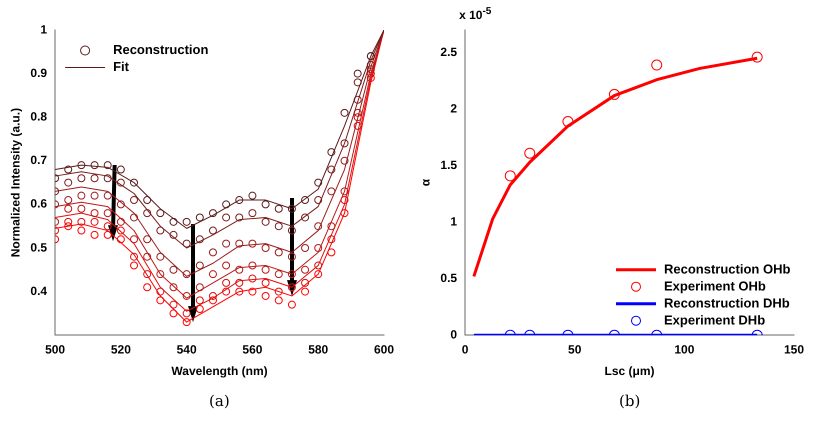 Image resolution: width=819 pixels, height=428 pixels. What do you see at coordinates (15, 183) in the screenshot?
I see `y-axis-title: Normalized Intensity (a.u.)` at bounding box center [15, 183].